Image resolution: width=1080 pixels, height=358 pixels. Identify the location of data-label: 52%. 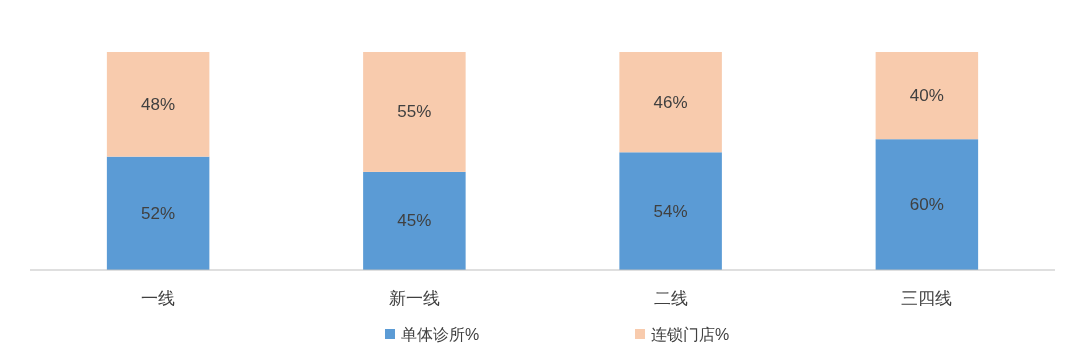
(158, 213).